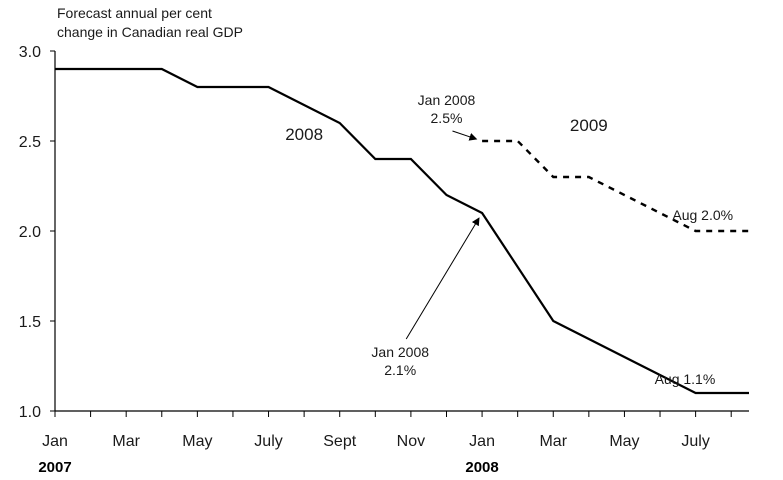 The image size is (783, 480). What do you see at coordinates (615, 186) in the screenshot?
I see `series-line-2009` at bounding box center [615, 186].